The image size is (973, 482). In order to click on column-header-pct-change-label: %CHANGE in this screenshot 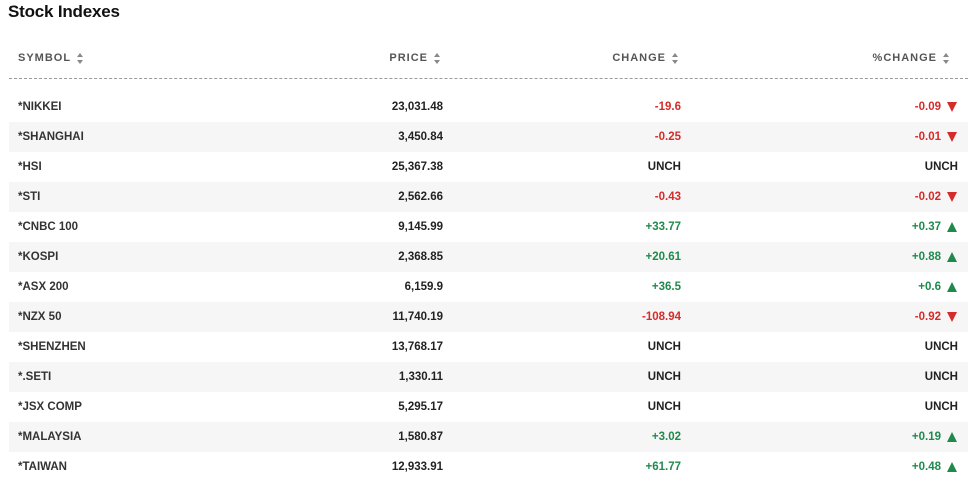, I will do `click(904, 58)`.